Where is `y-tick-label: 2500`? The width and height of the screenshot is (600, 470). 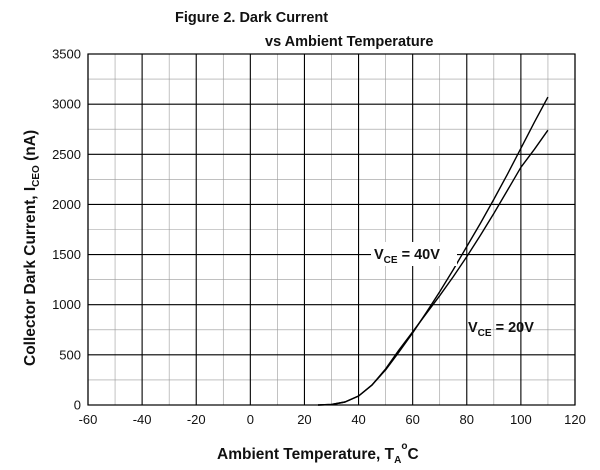
y-tick-label: 2500 is located at coordinates (66, 154).